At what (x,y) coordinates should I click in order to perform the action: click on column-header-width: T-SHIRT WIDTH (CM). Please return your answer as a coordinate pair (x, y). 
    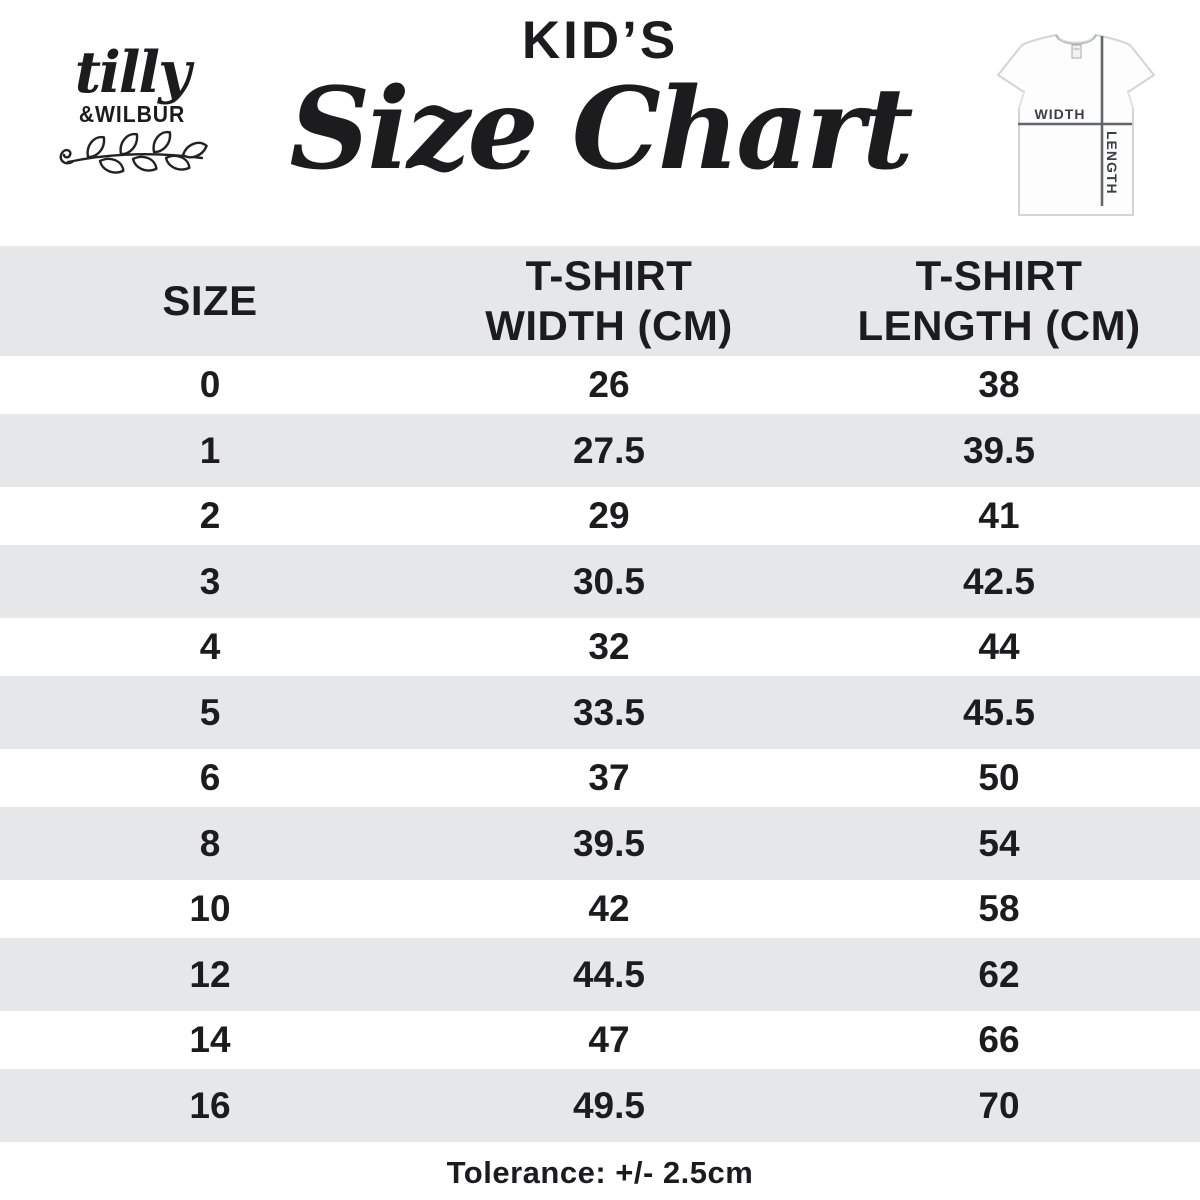
    Looking at the image, I should click on (609, 300).